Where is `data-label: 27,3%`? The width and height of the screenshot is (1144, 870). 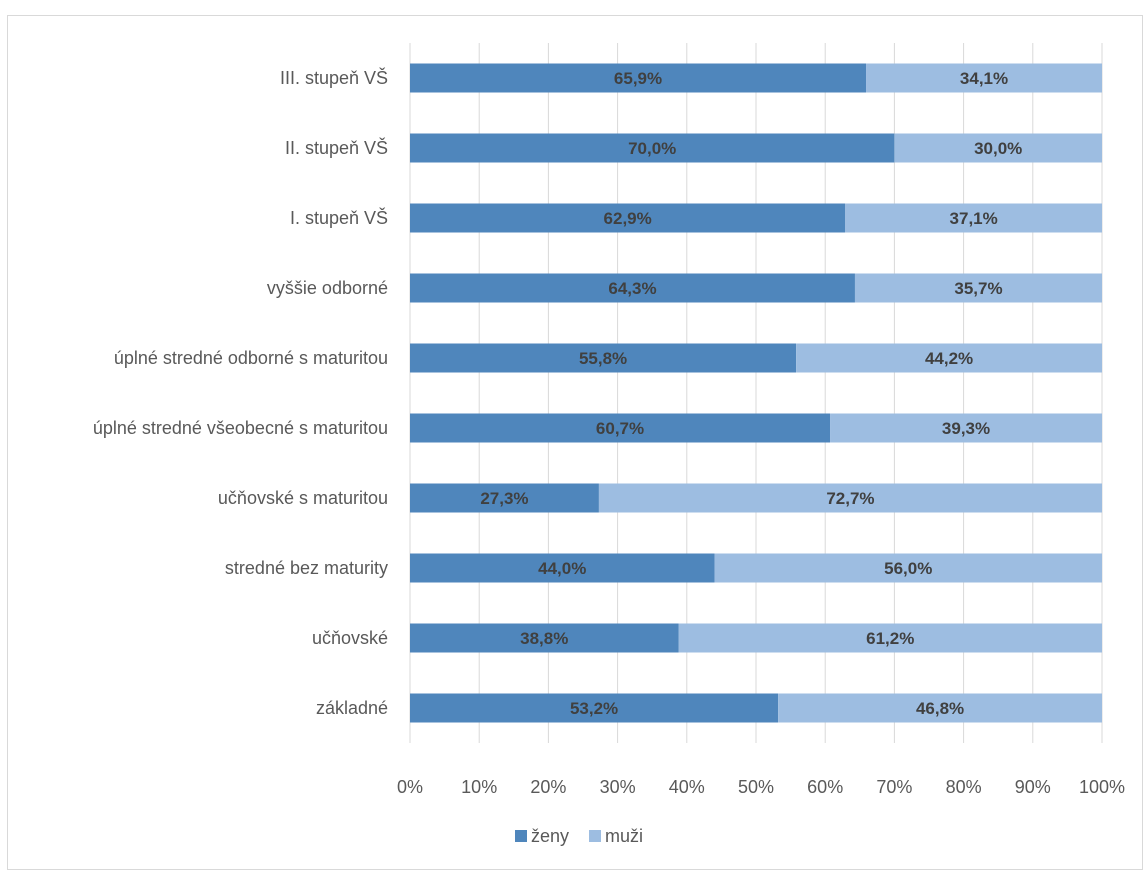
data-label: 27,3% is located at coordinates (504, 498).